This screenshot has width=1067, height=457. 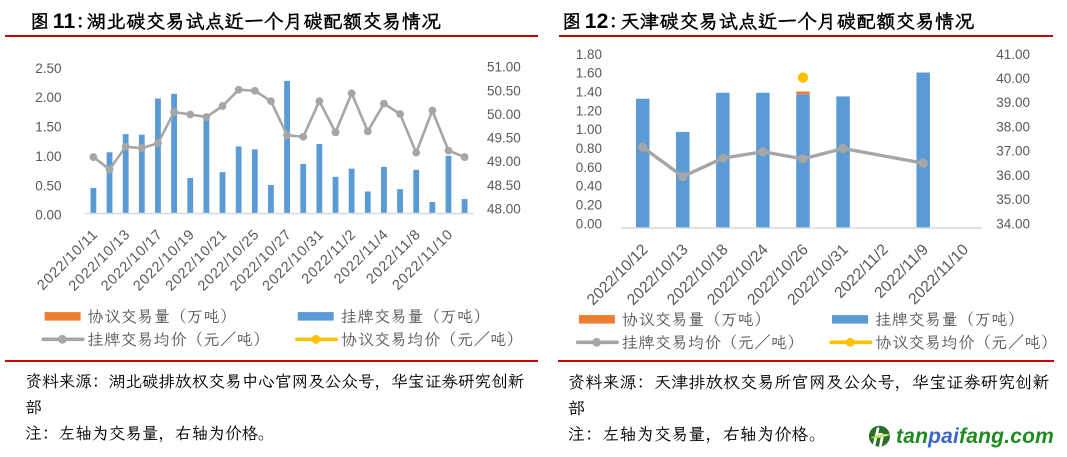 I want to click on svg-text: 0.60, so click(x=589, y=167).